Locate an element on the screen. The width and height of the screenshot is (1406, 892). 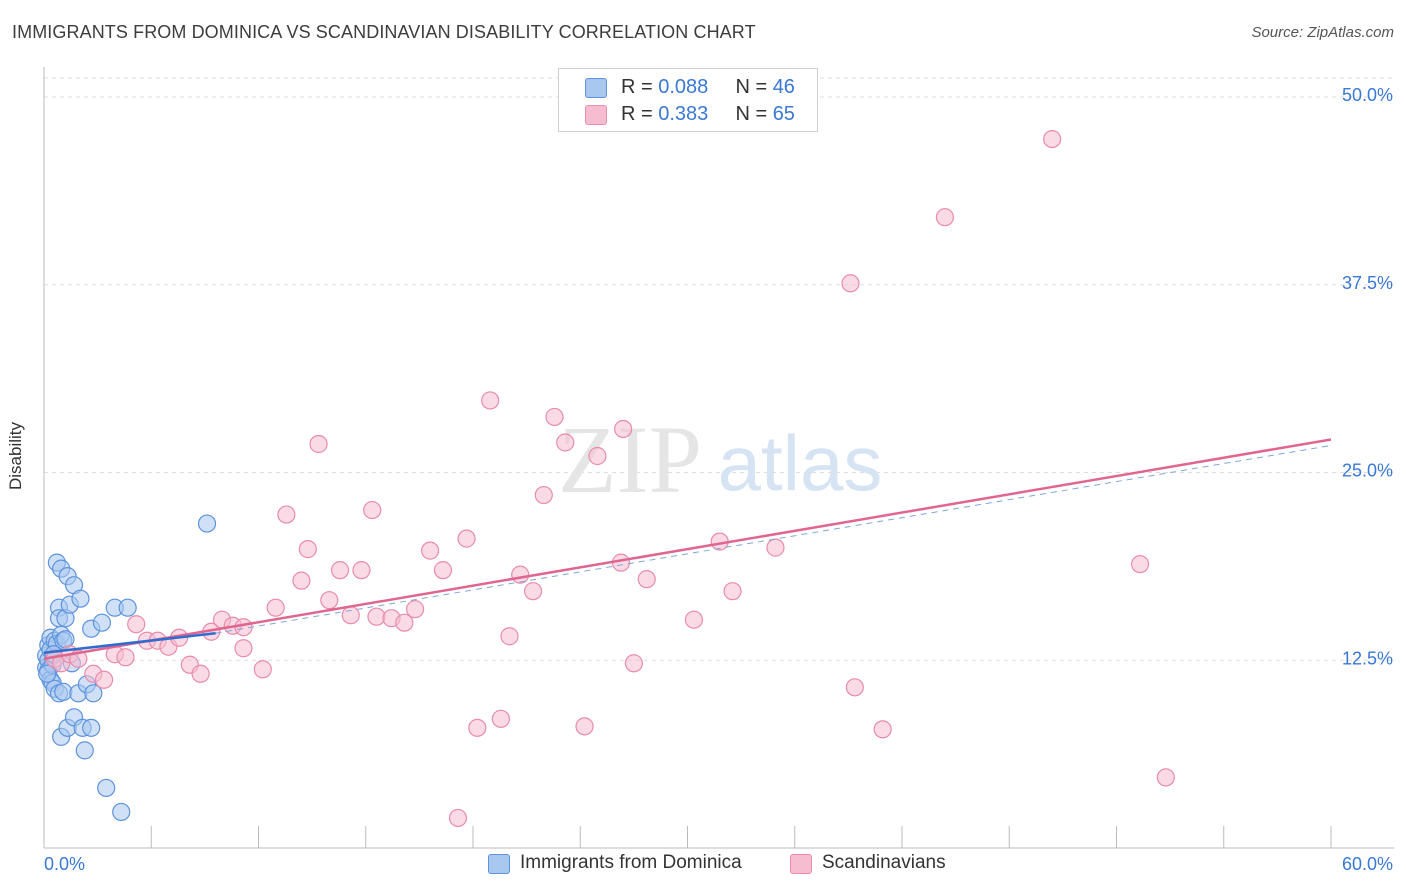
bottom-legend-label: Immigrants from Dominica is located at coordinates (631, 862).